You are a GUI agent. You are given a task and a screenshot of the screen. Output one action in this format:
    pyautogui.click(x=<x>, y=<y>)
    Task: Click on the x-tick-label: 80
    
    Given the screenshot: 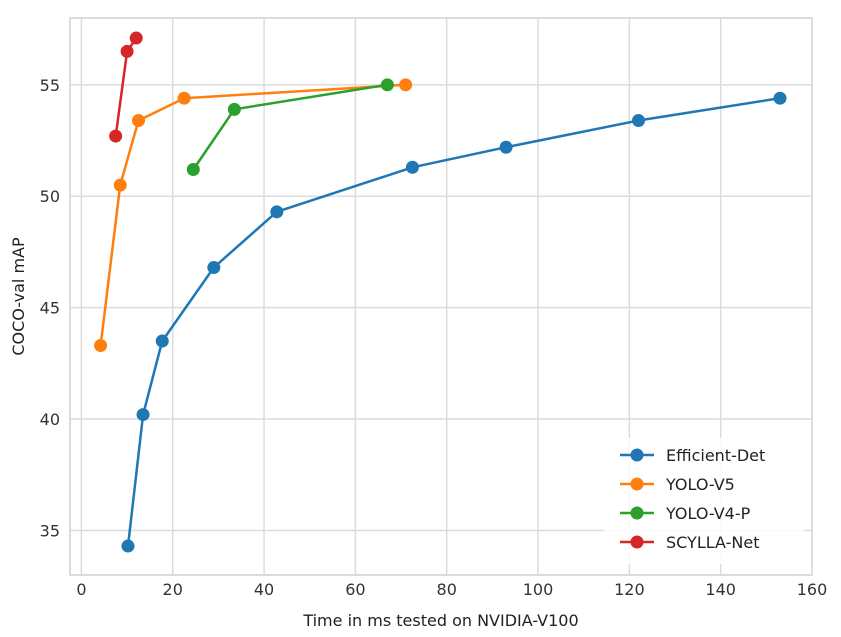 What is the action you would take?
    pyautogui.click(x=447, y=589)
    